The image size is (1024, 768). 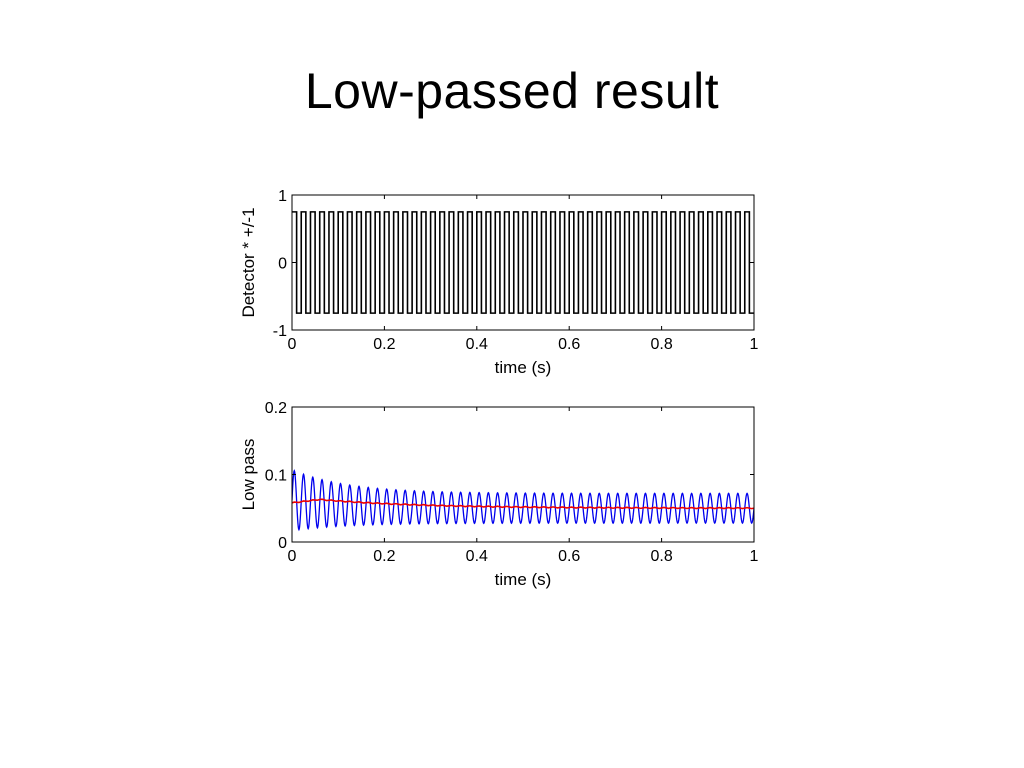 I want to click on chart1-ytick-label: 0.1, so click(x=276, y=476).